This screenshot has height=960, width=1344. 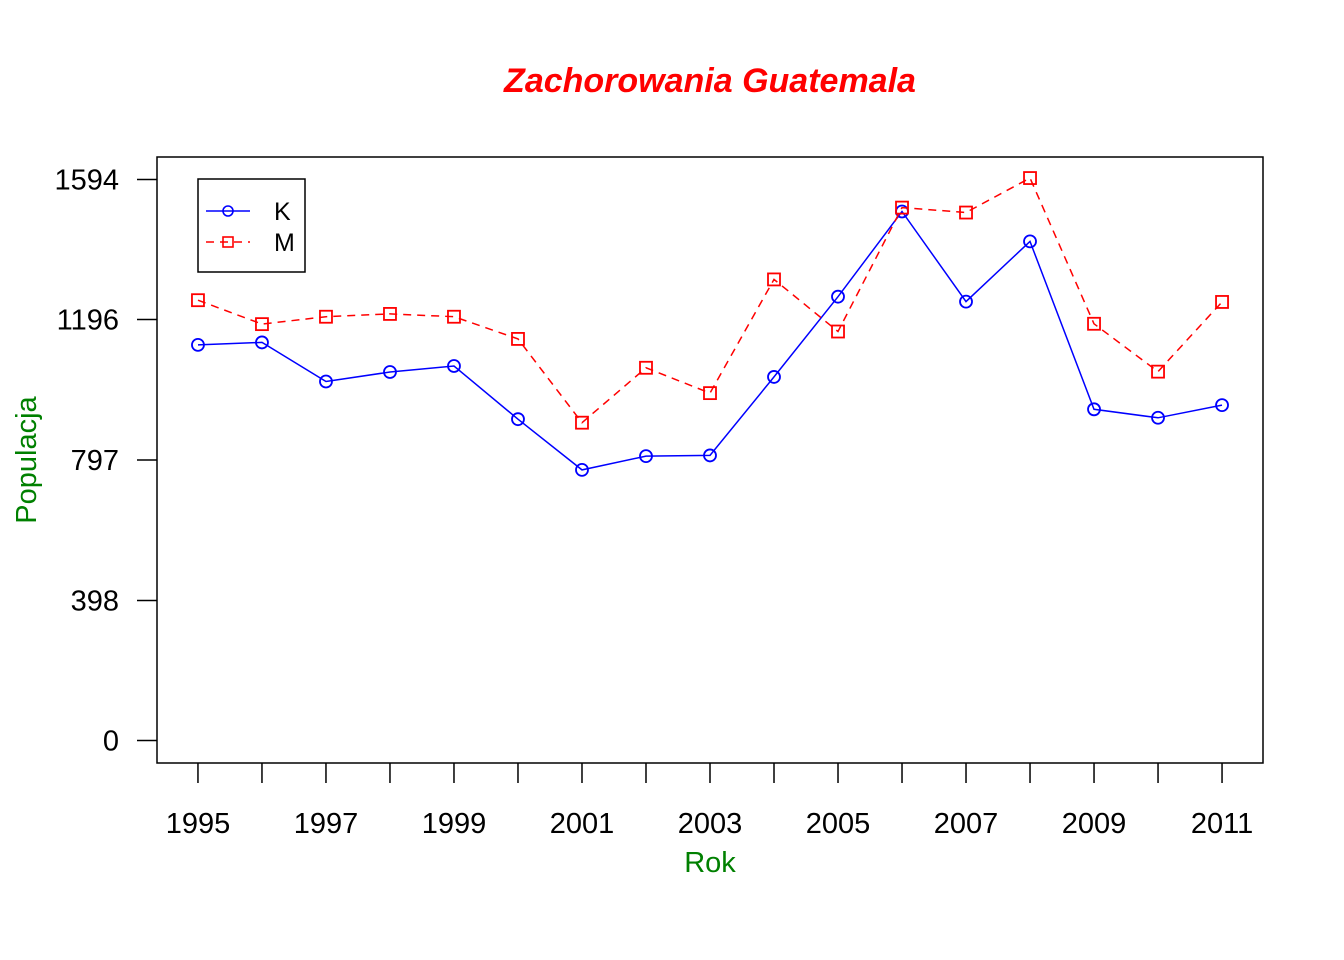 I want to click on y-tick-label: 1594, so click(x=86, y=180).